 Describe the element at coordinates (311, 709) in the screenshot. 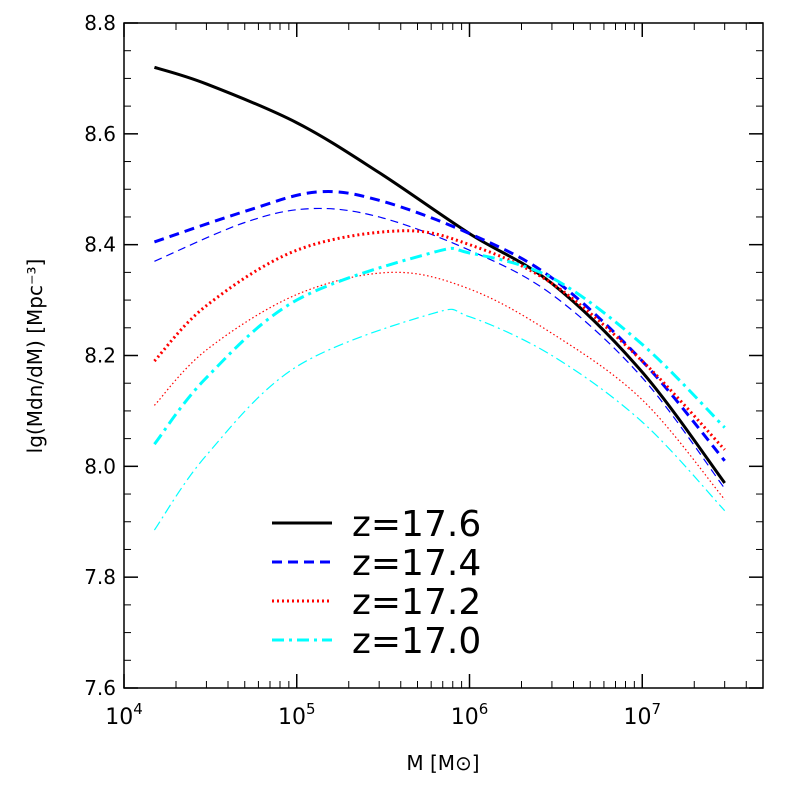

I see `x-tick-exponent: 5` at that location.